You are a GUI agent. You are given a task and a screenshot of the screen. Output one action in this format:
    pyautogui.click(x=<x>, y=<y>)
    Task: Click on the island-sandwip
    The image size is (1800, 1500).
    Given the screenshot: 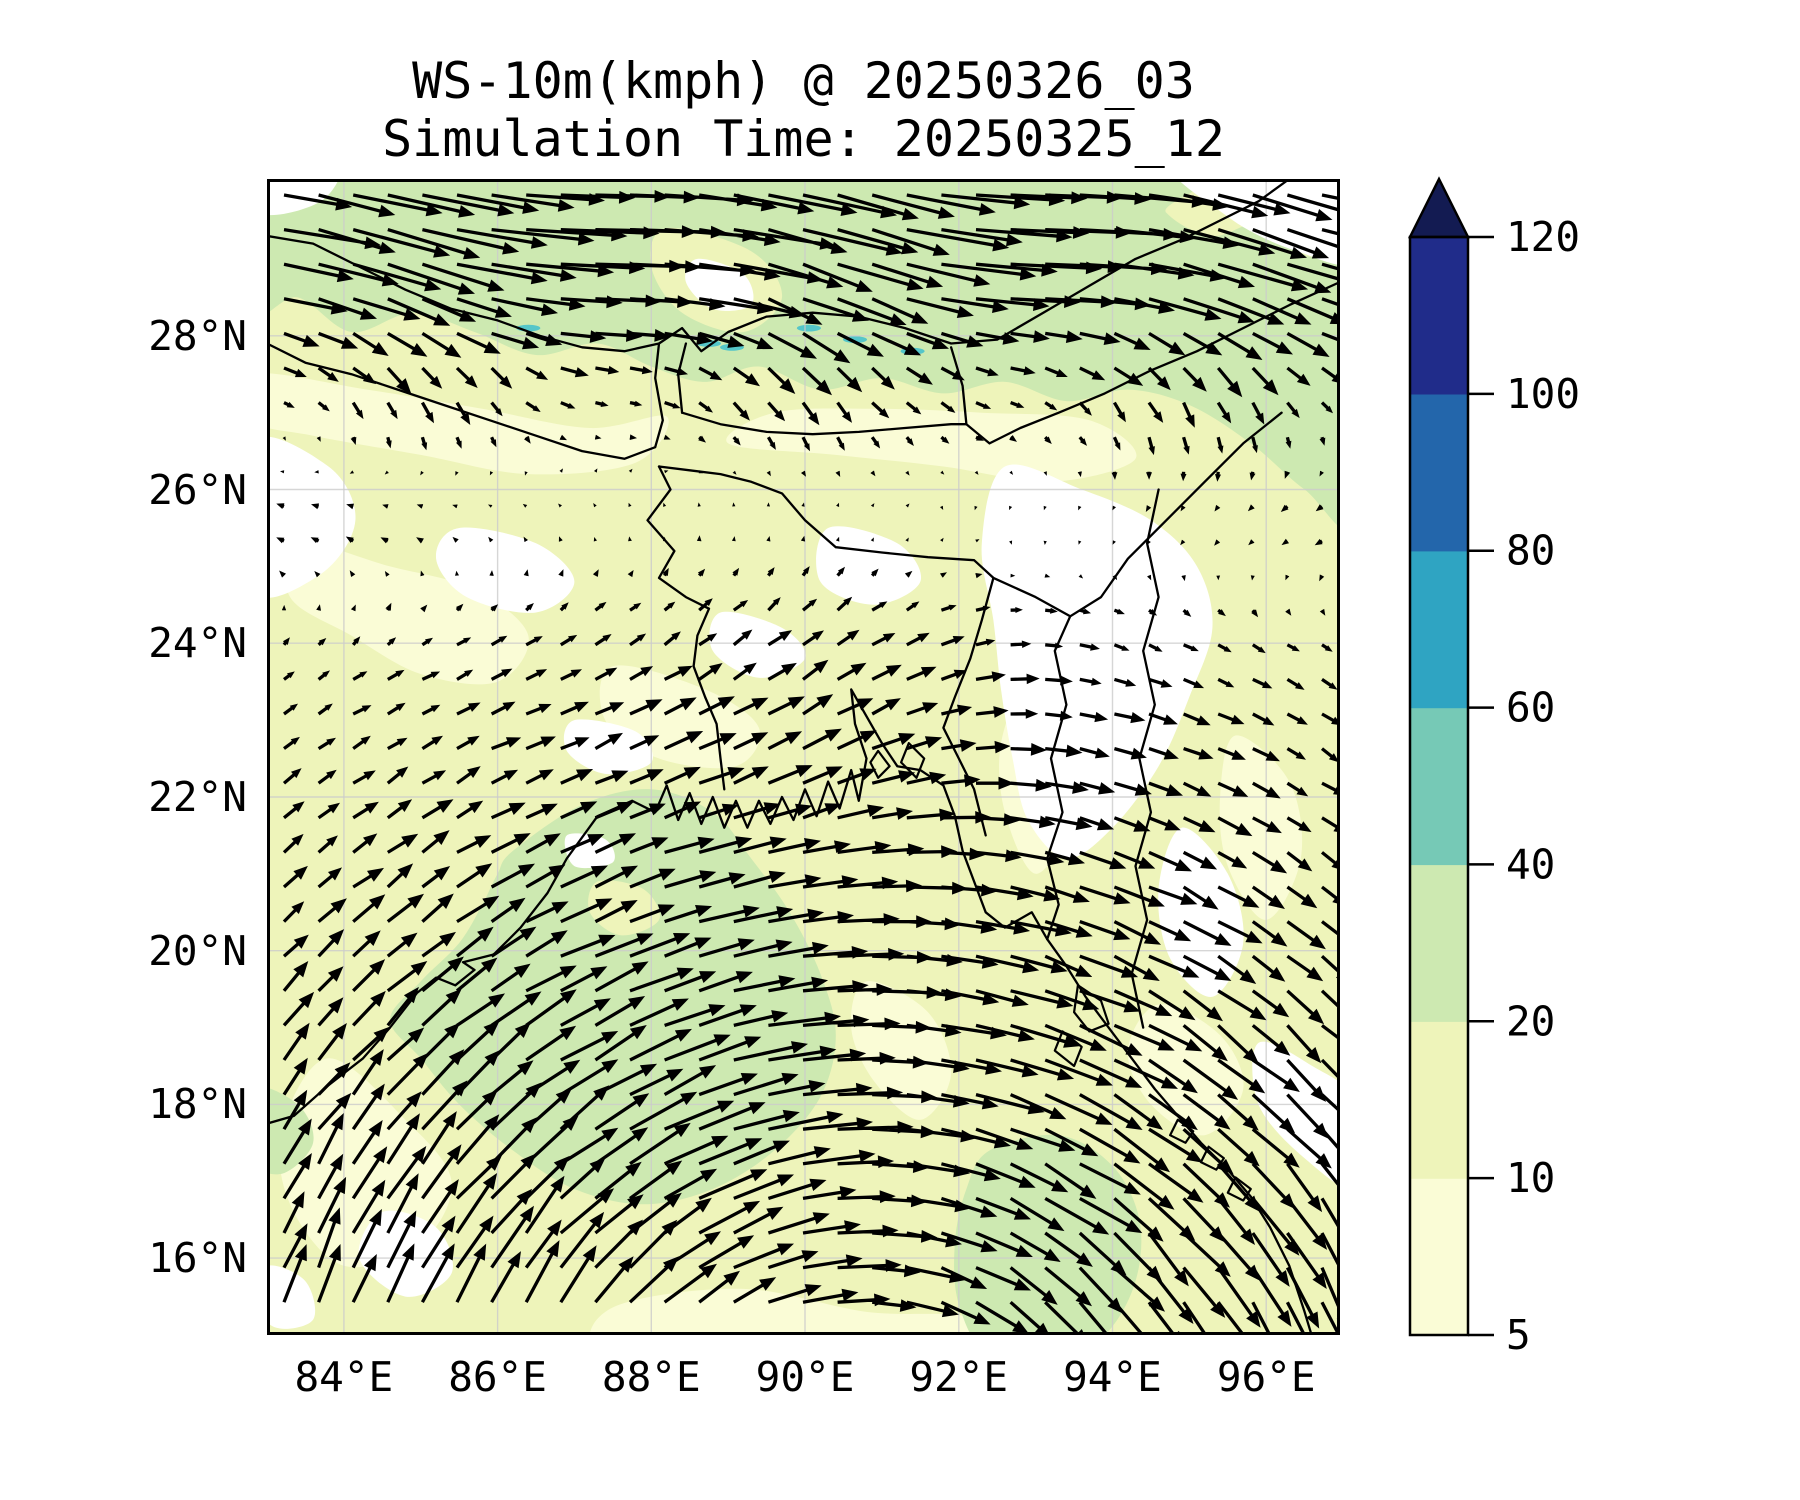 What is the action you would take?
    pyautogui.click(x=880, y=764)
    